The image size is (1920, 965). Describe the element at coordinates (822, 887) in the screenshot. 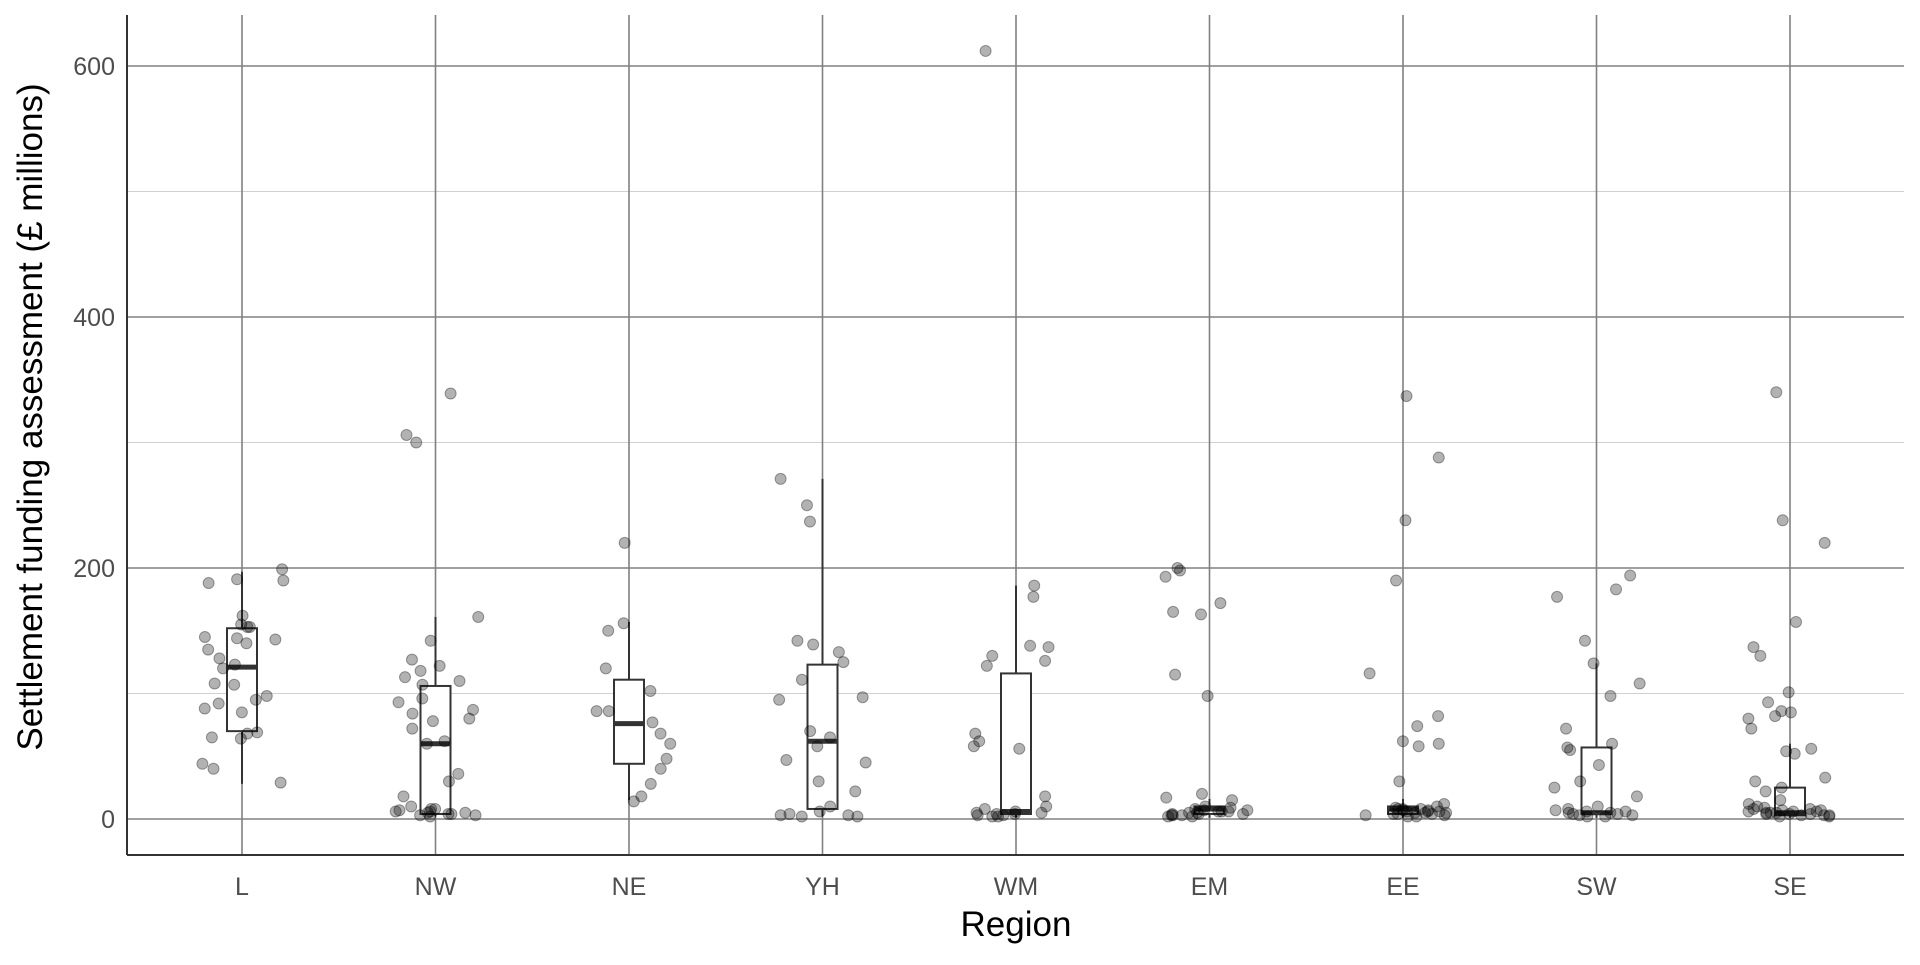

I see `x-tick-label: YH` at that location.